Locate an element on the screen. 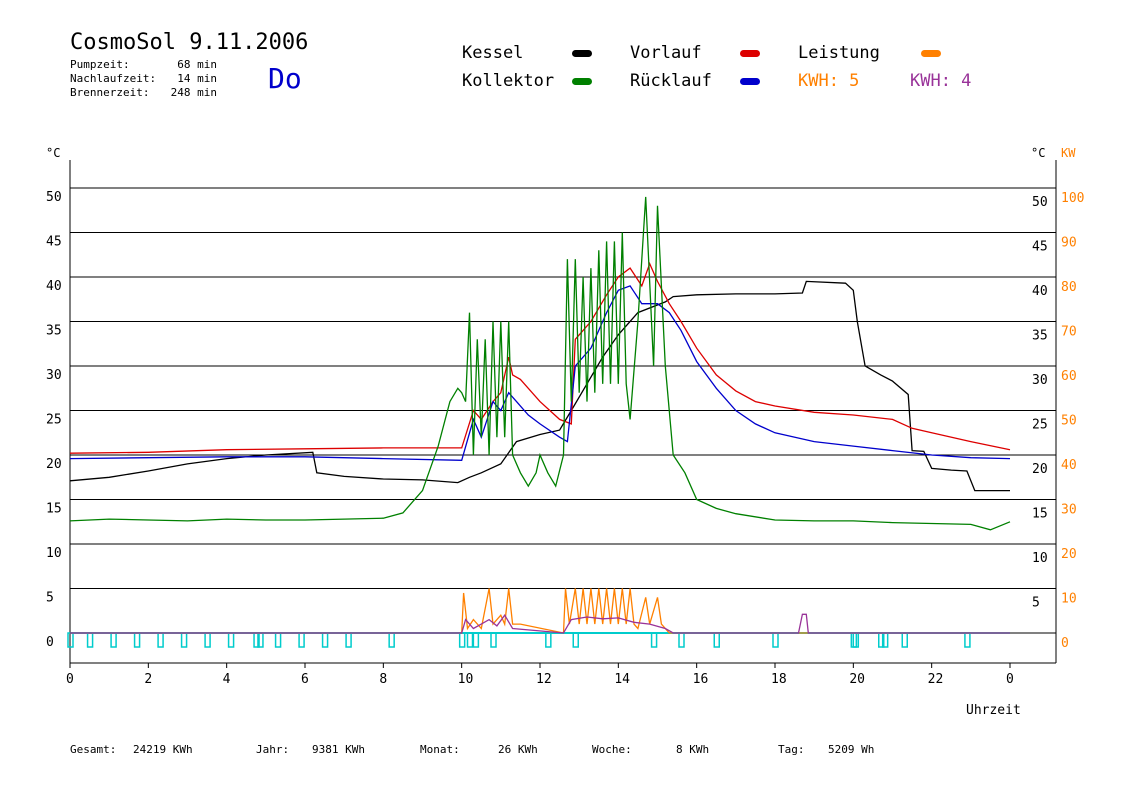 The width and height of the screenshot is (1148, 812). y-tick-label-left-15: 15 is located at coordinates (54, 509).